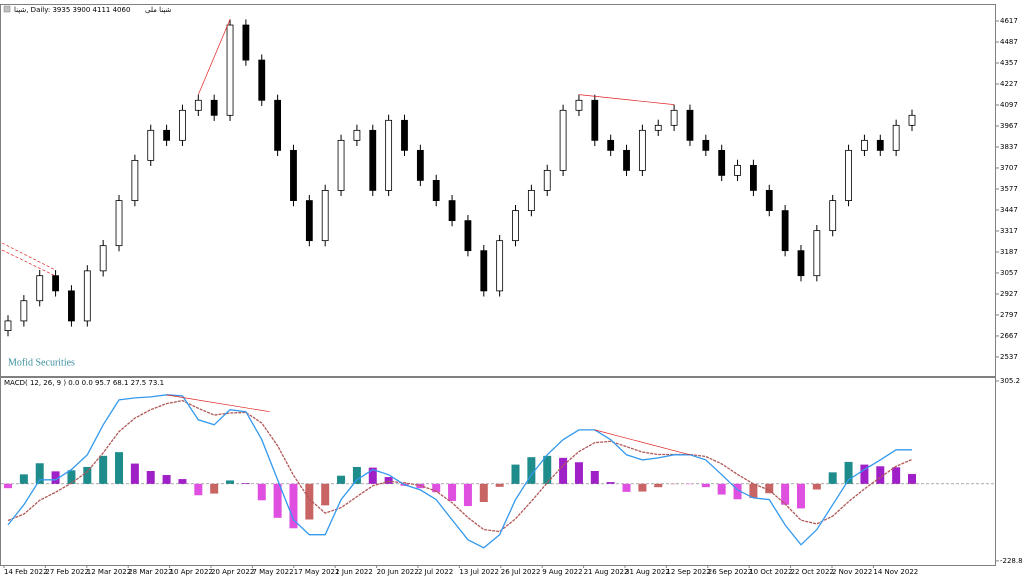 The image size is (1024, 579). I want to click on divergence-line, so click(218, 403).